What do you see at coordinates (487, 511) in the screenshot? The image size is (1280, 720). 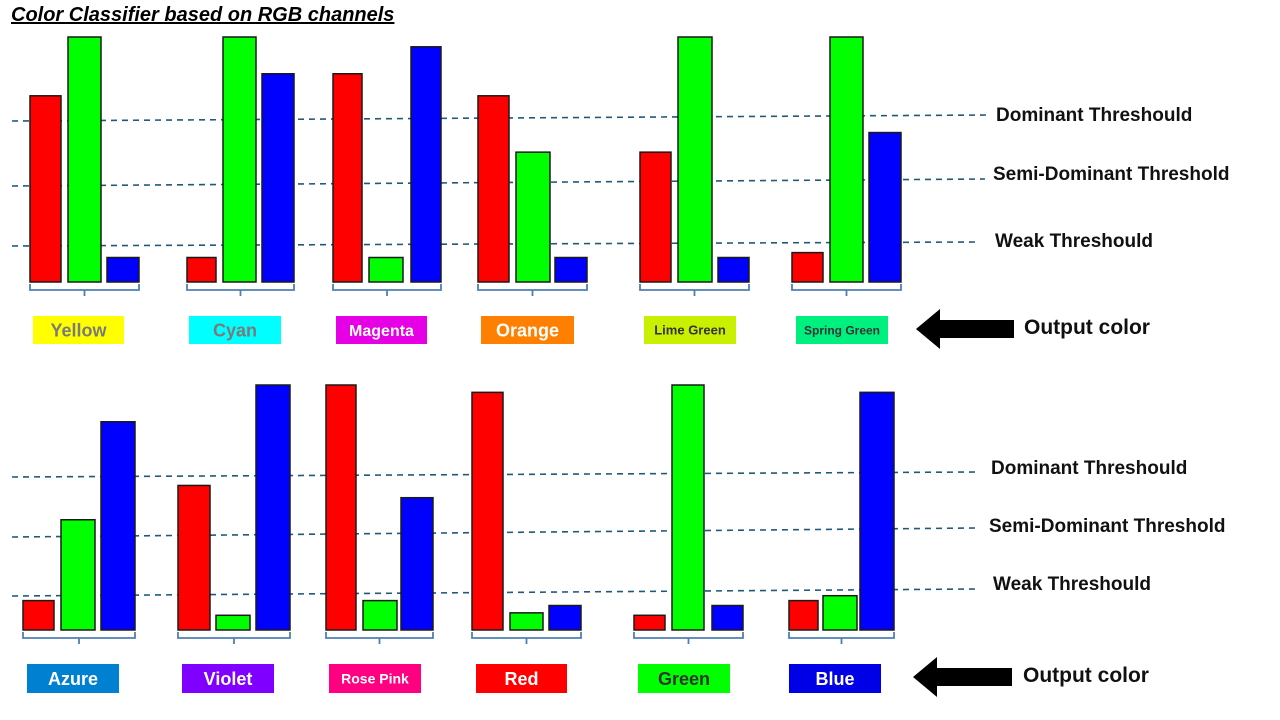 I see `bar-red-red` at bounding box center [487, 511].